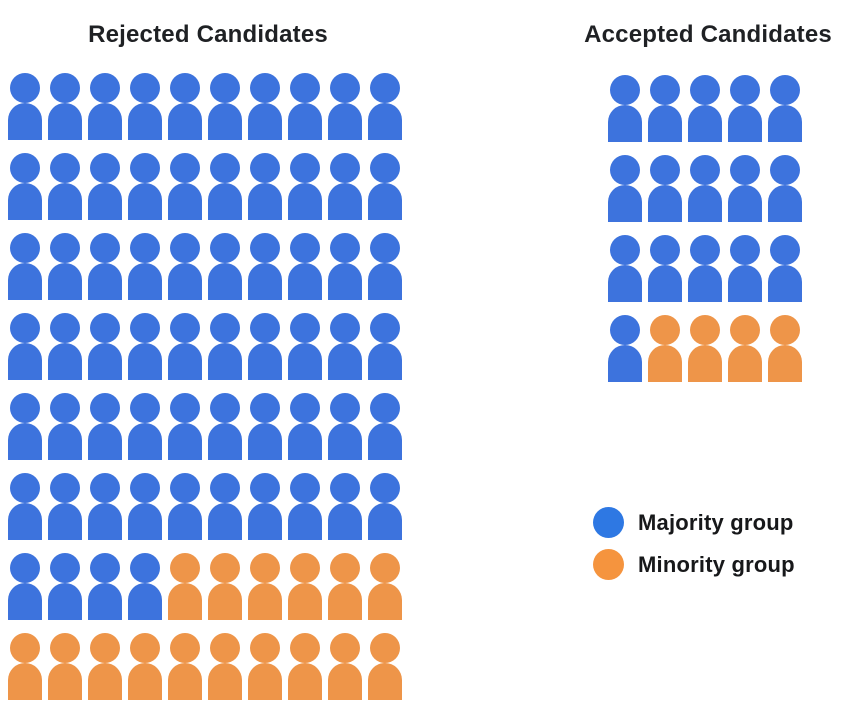 Image resolution: width=856 pixels, height=710 pixels. I want to click on minority-swatch-icon, so click(608, 564).